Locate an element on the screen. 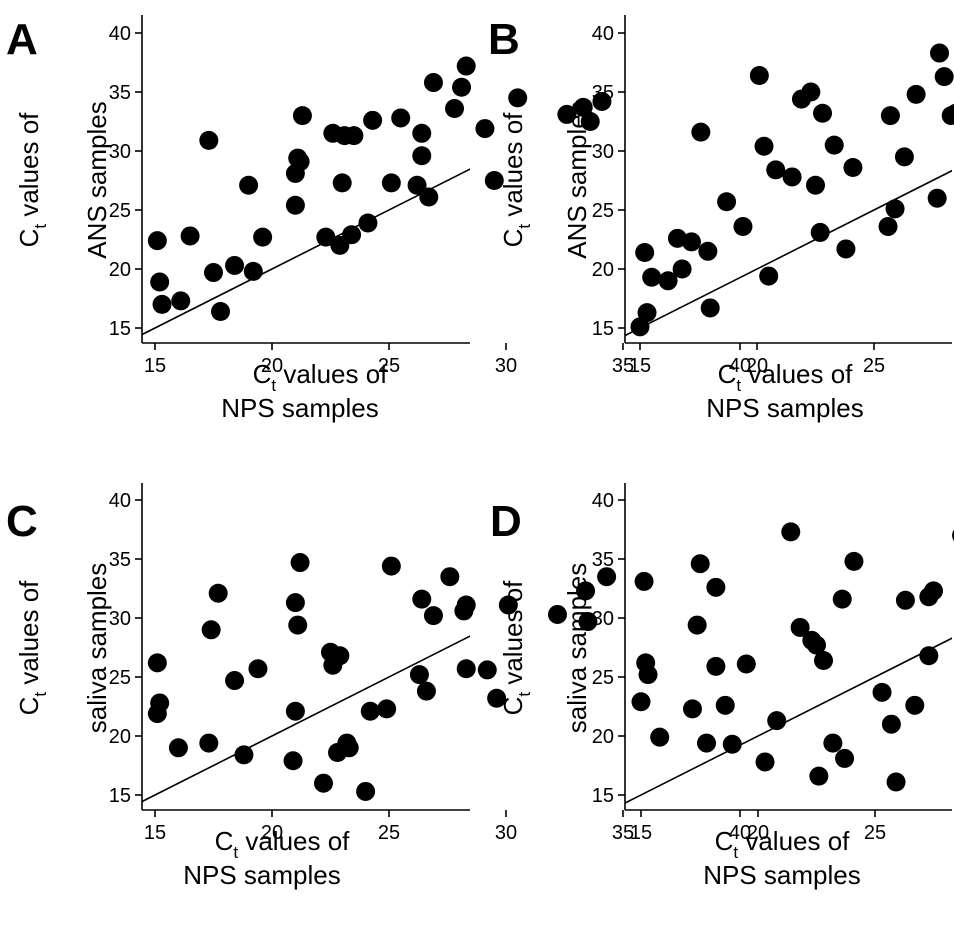  y-tick-label: 30 is located at coordinates (603, 619).